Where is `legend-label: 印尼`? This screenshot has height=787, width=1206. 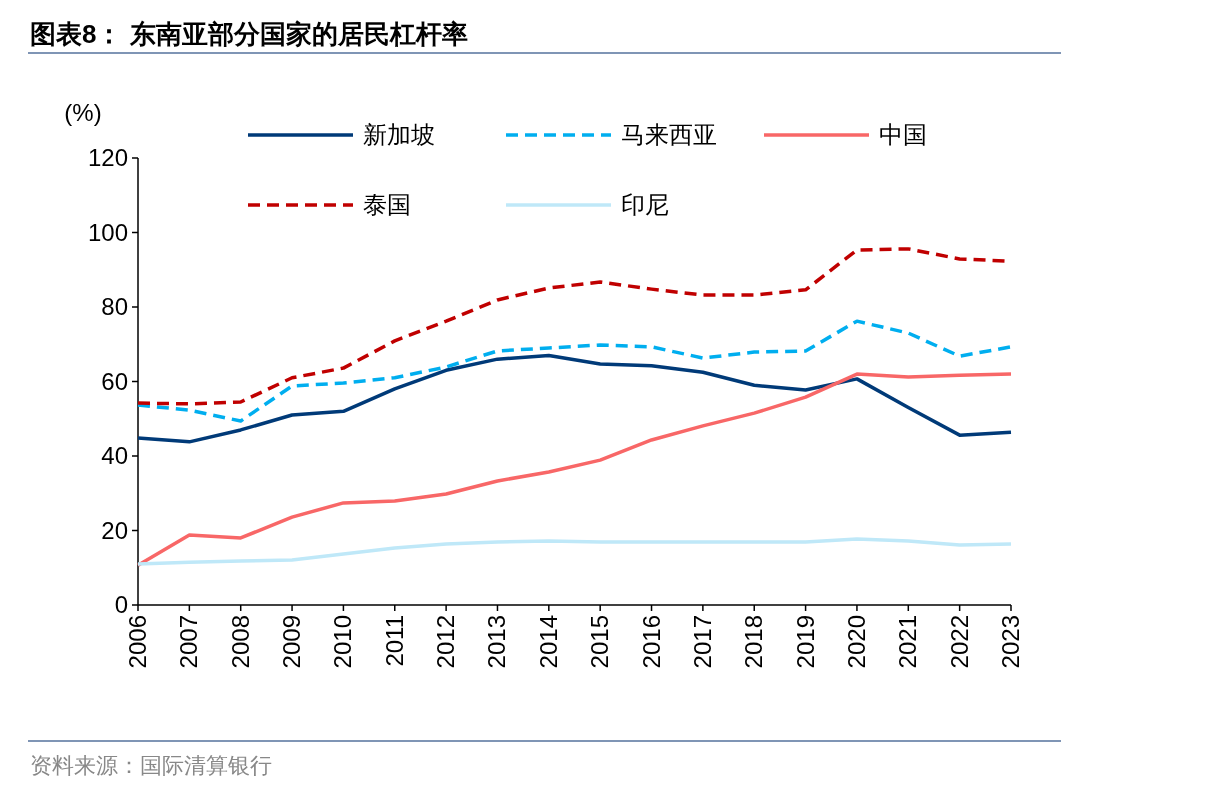 legend-label: 印尼 is located at coordinates (645, 205).